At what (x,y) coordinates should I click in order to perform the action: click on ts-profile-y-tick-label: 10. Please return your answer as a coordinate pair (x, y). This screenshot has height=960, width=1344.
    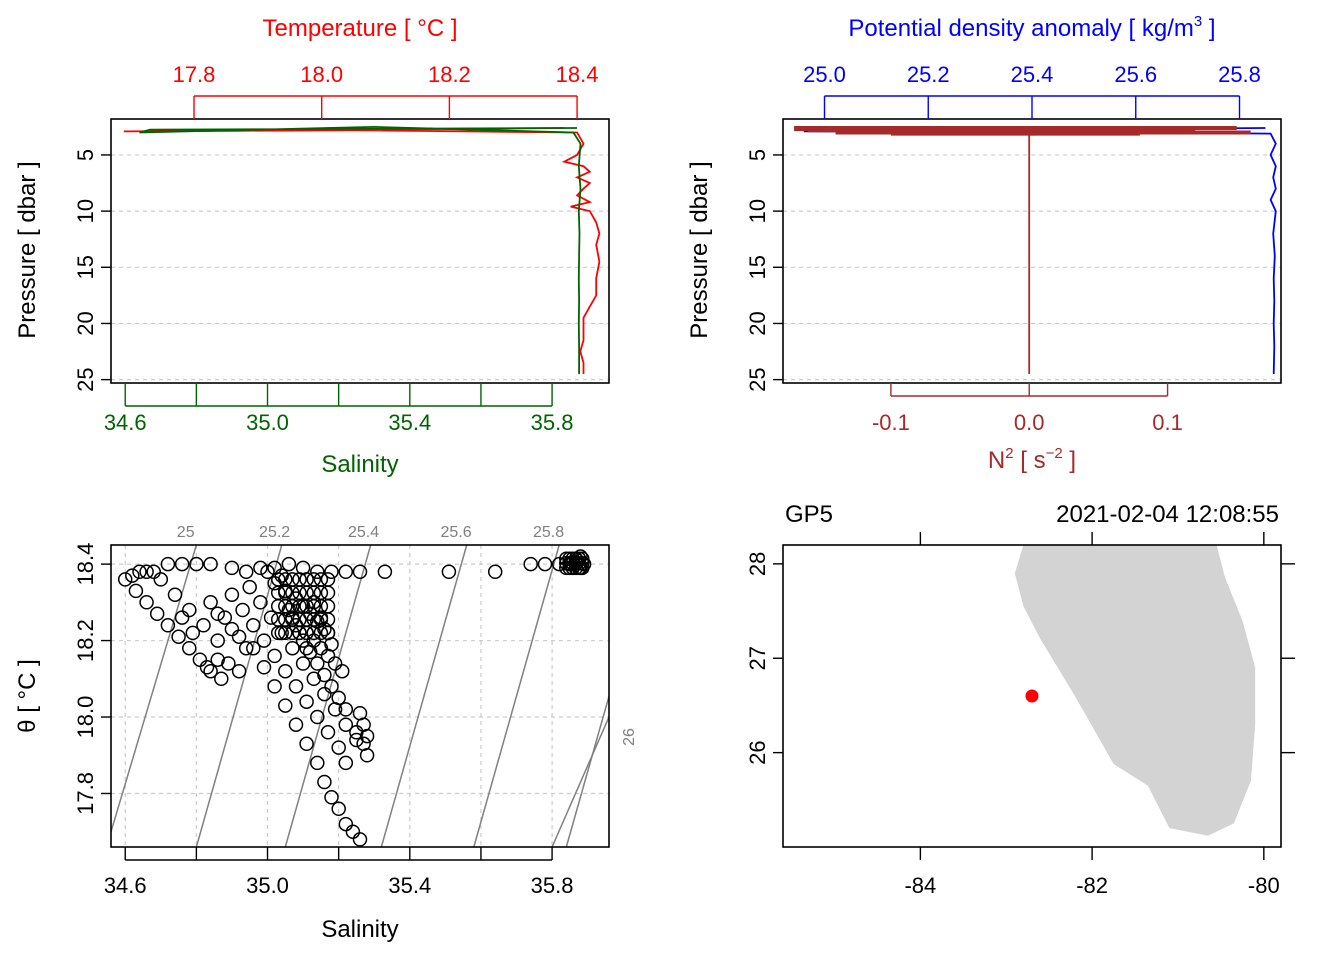
    Looking at the image, I should click on (85, 211).